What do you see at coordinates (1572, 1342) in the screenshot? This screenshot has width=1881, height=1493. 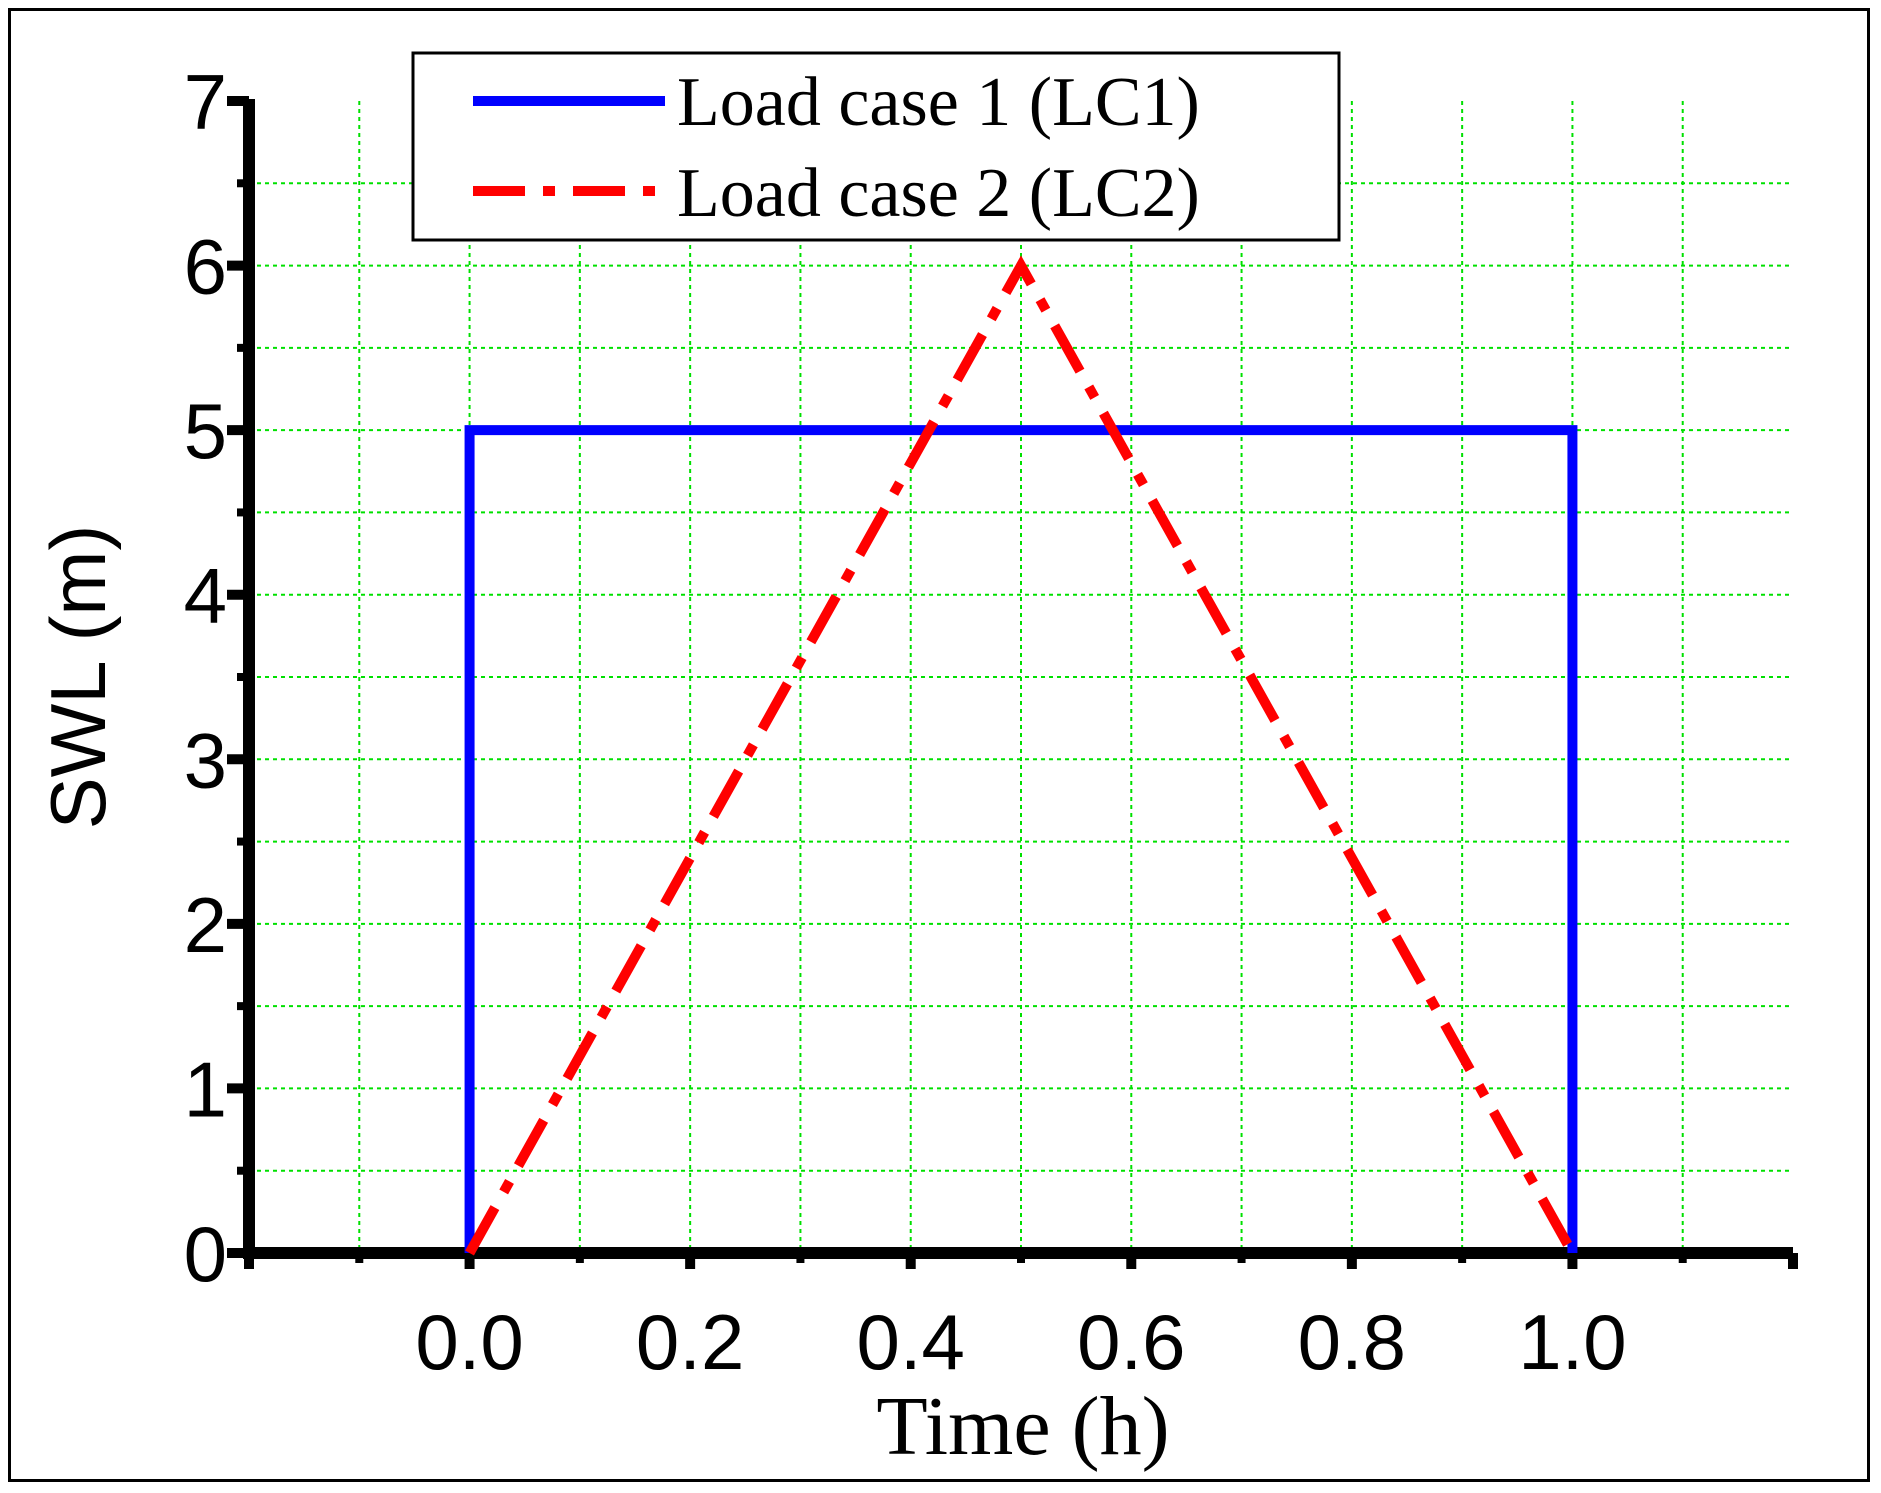 I see `x-tick-label: 1.0` at bounding box center [1572, 1342].